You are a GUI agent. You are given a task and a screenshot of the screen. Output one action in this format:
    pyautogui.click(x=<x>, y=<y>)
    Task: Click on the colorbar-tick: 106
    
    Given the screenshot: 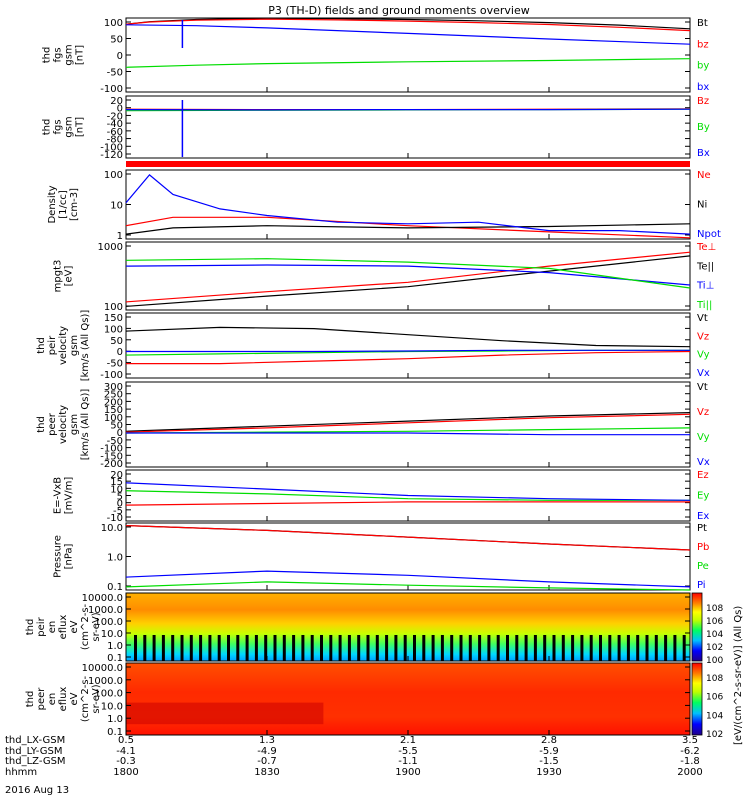 What is the action you would take?
    pyautogui.click(x=714, y=698)
    